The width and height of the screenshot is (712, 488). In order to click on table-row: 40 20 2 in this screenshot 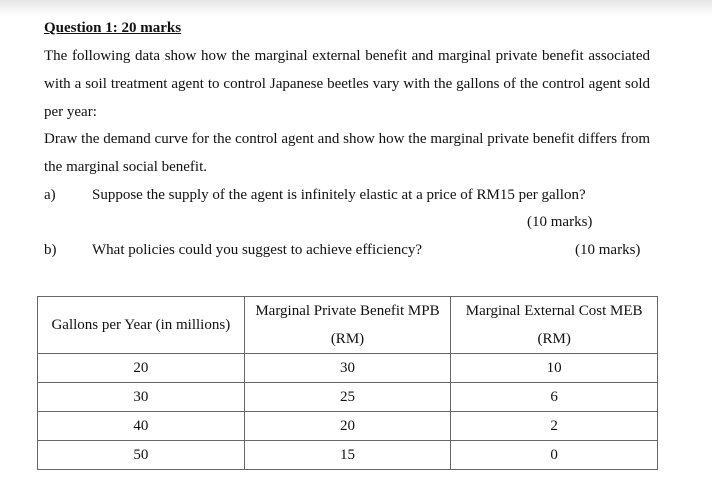, I will do `click(347, 426)`.